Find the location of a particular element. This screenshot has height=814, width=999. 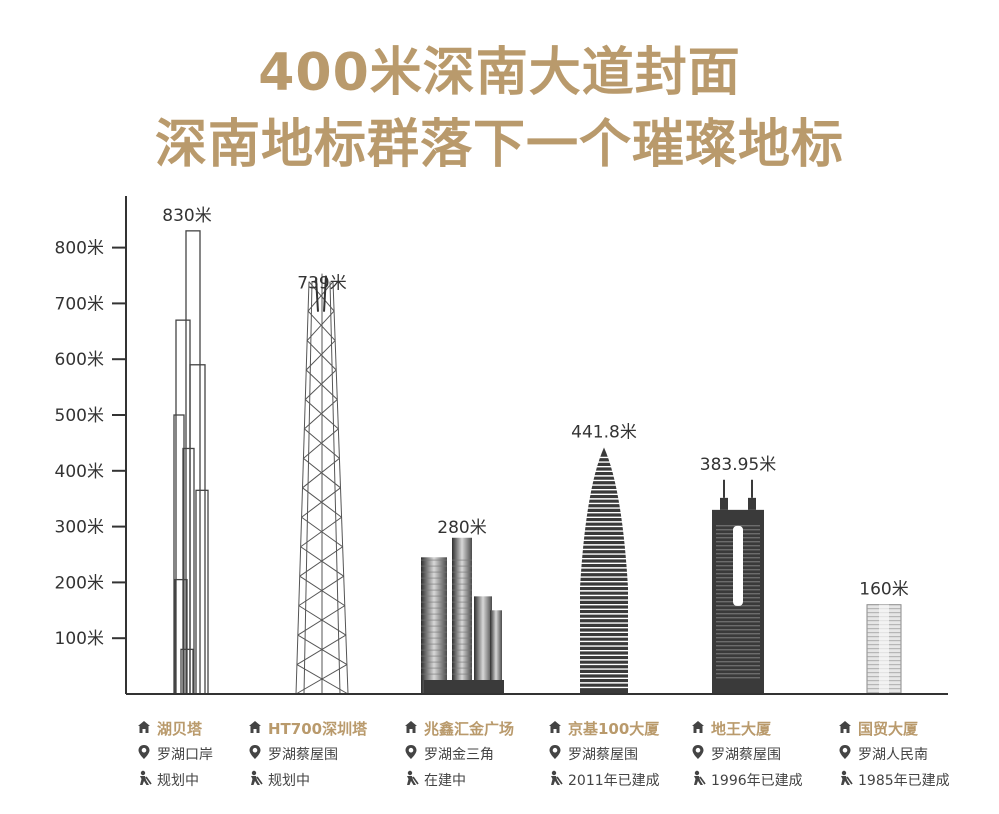

value-label: 383.95米 is located at coordinates (738, 465).